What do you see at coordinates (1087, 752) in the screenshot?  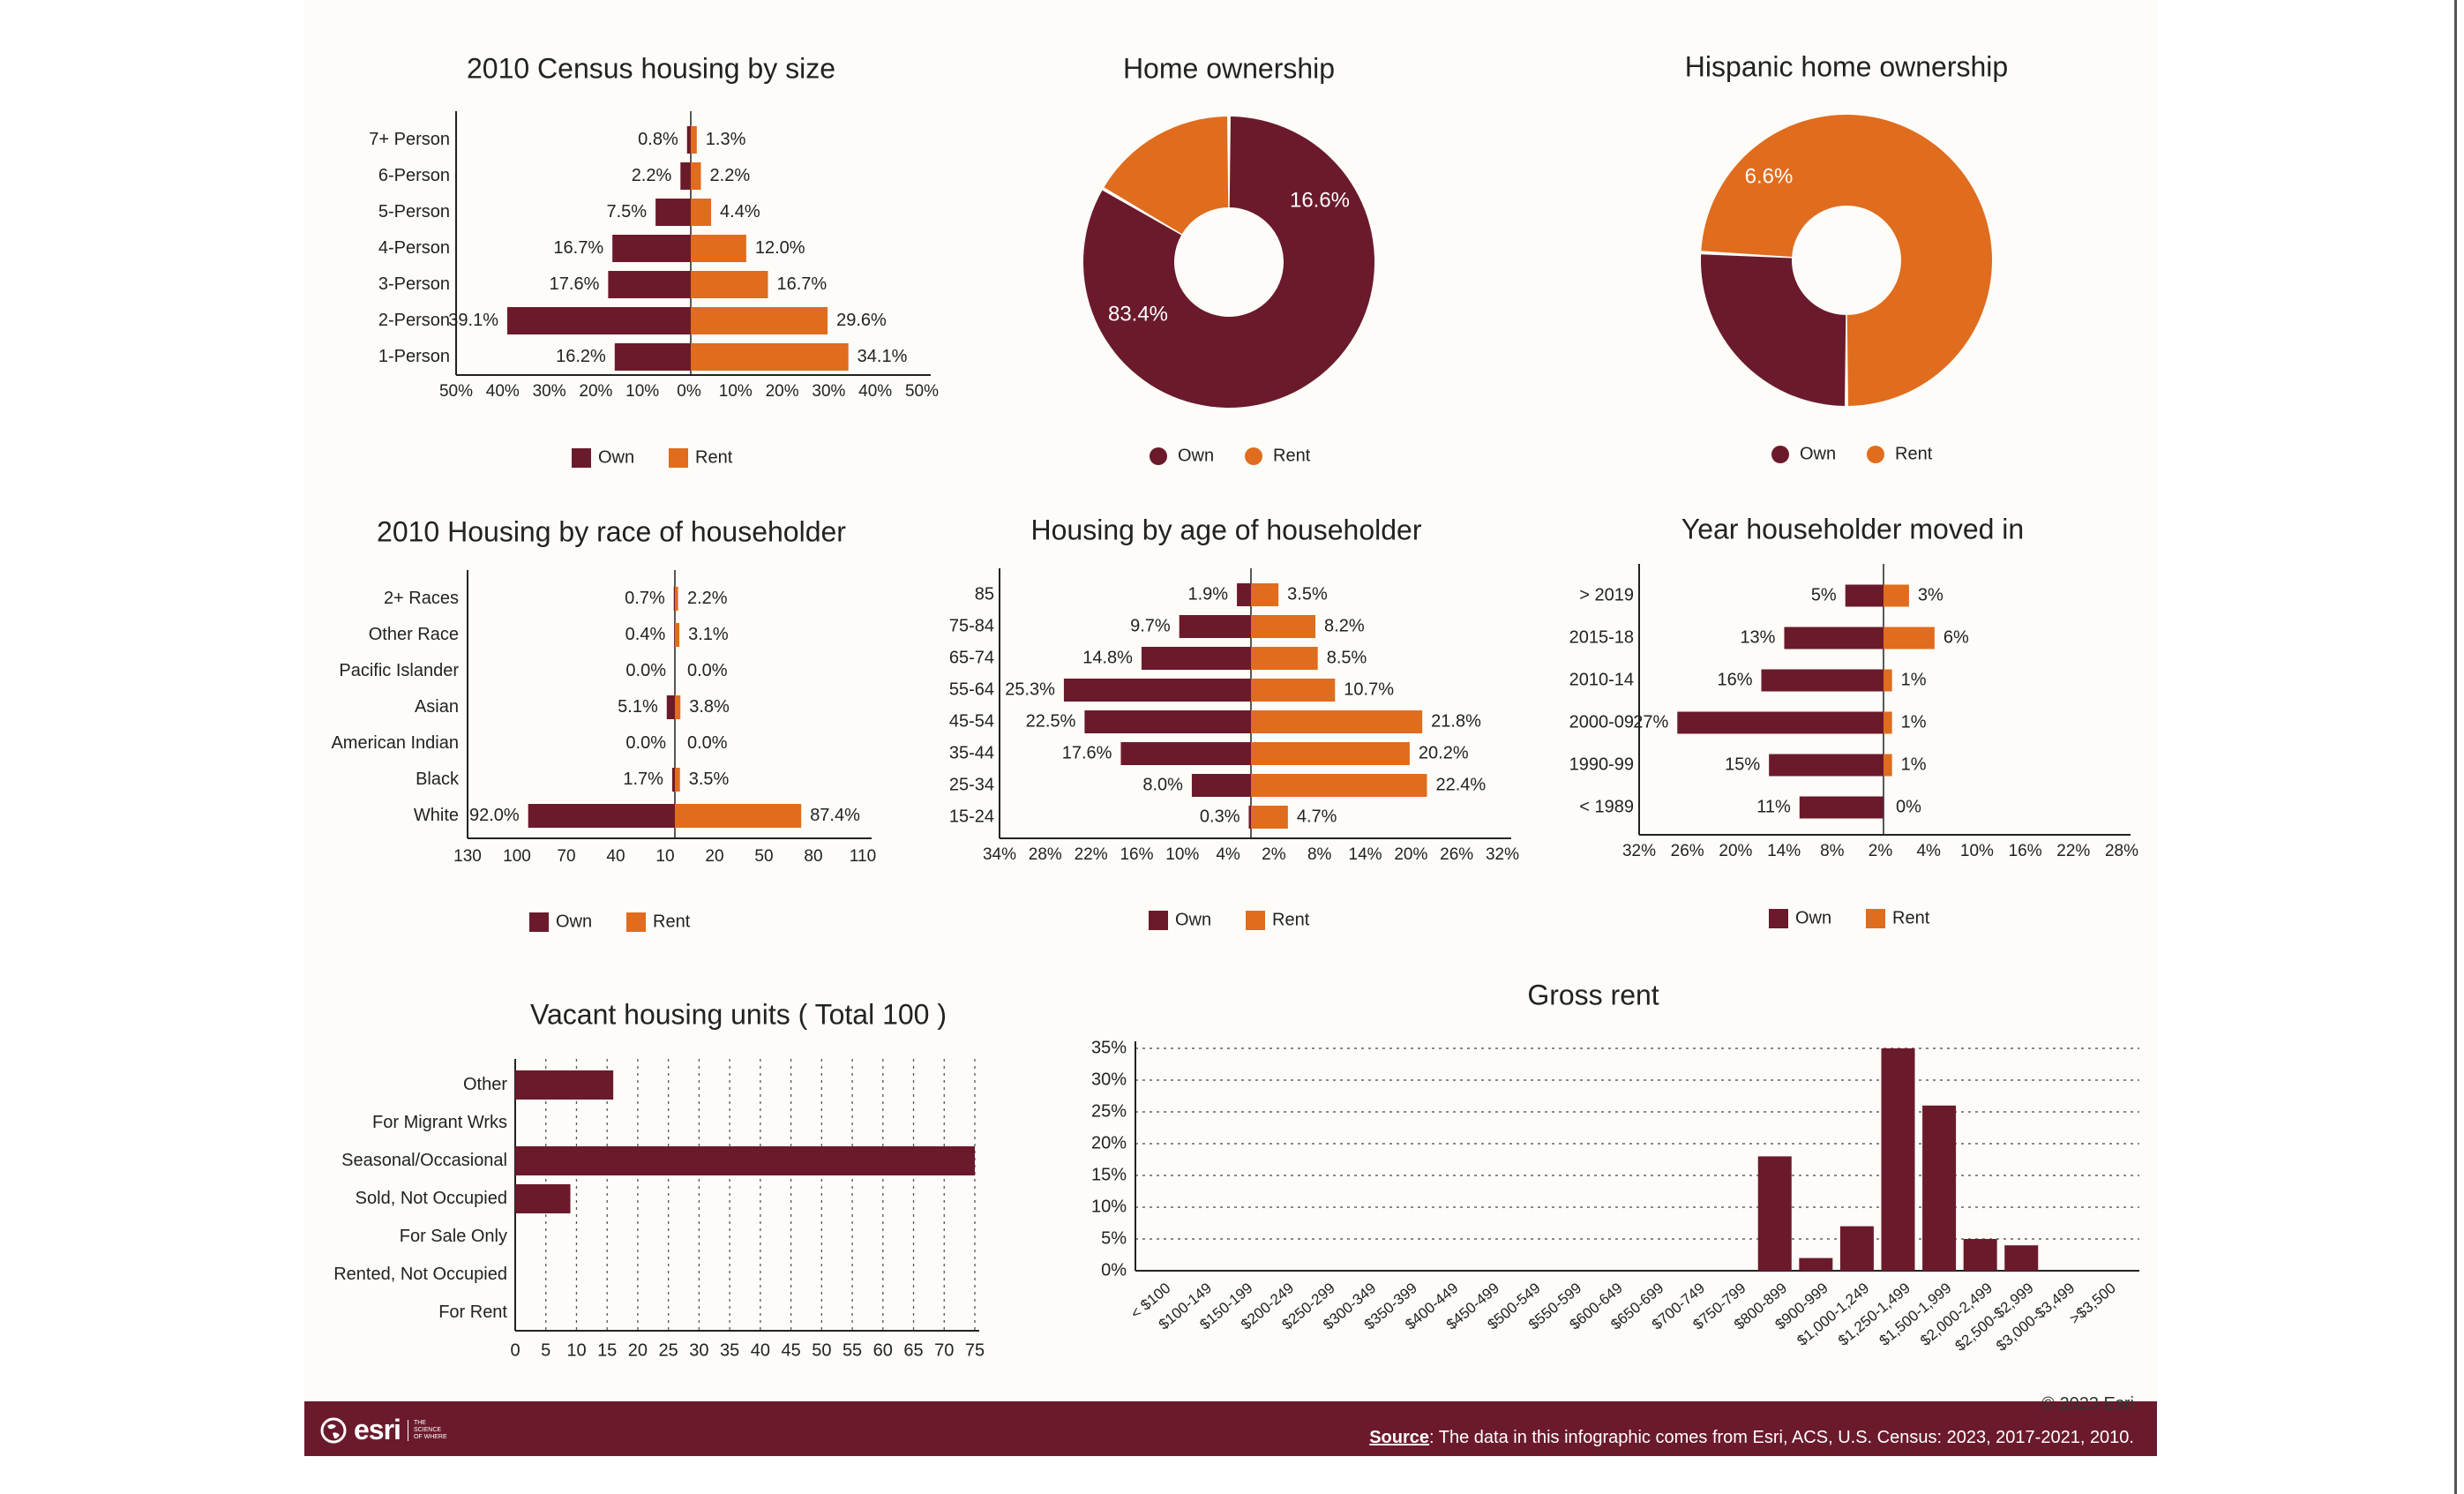 I see `age-own-value: 17.6%` at bounding box center [1087, 752].